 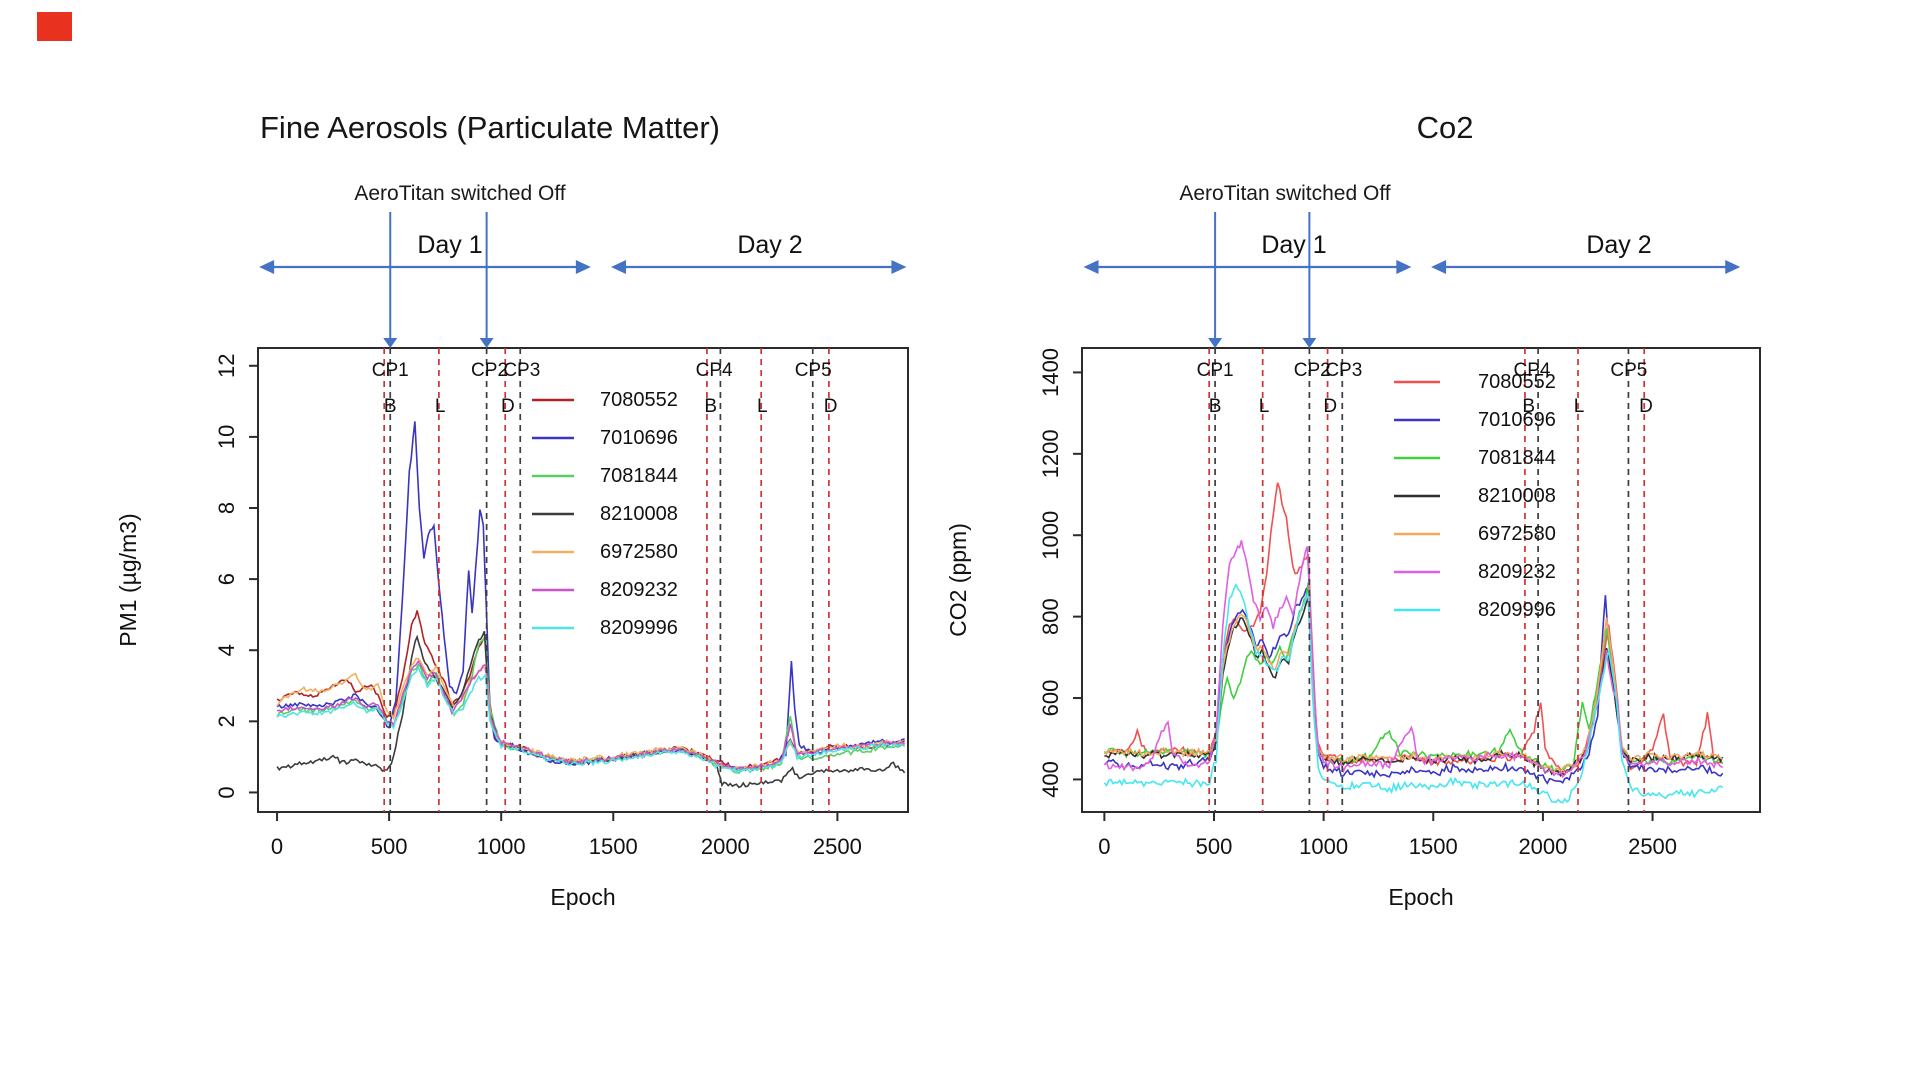 I want to click on y-tick-label: 4, so click(x=226, y=650).